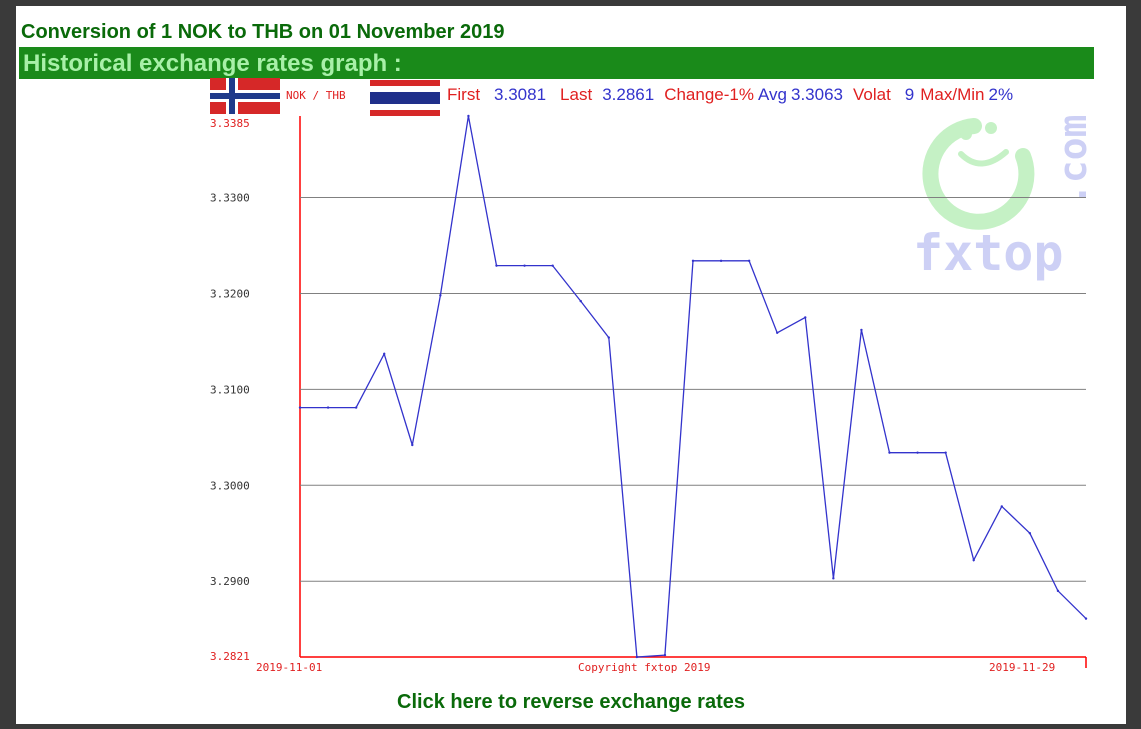 This screenshot has height=729, width=1141. I want to click on maxmin-label: Max/Min, so click(952, 94).